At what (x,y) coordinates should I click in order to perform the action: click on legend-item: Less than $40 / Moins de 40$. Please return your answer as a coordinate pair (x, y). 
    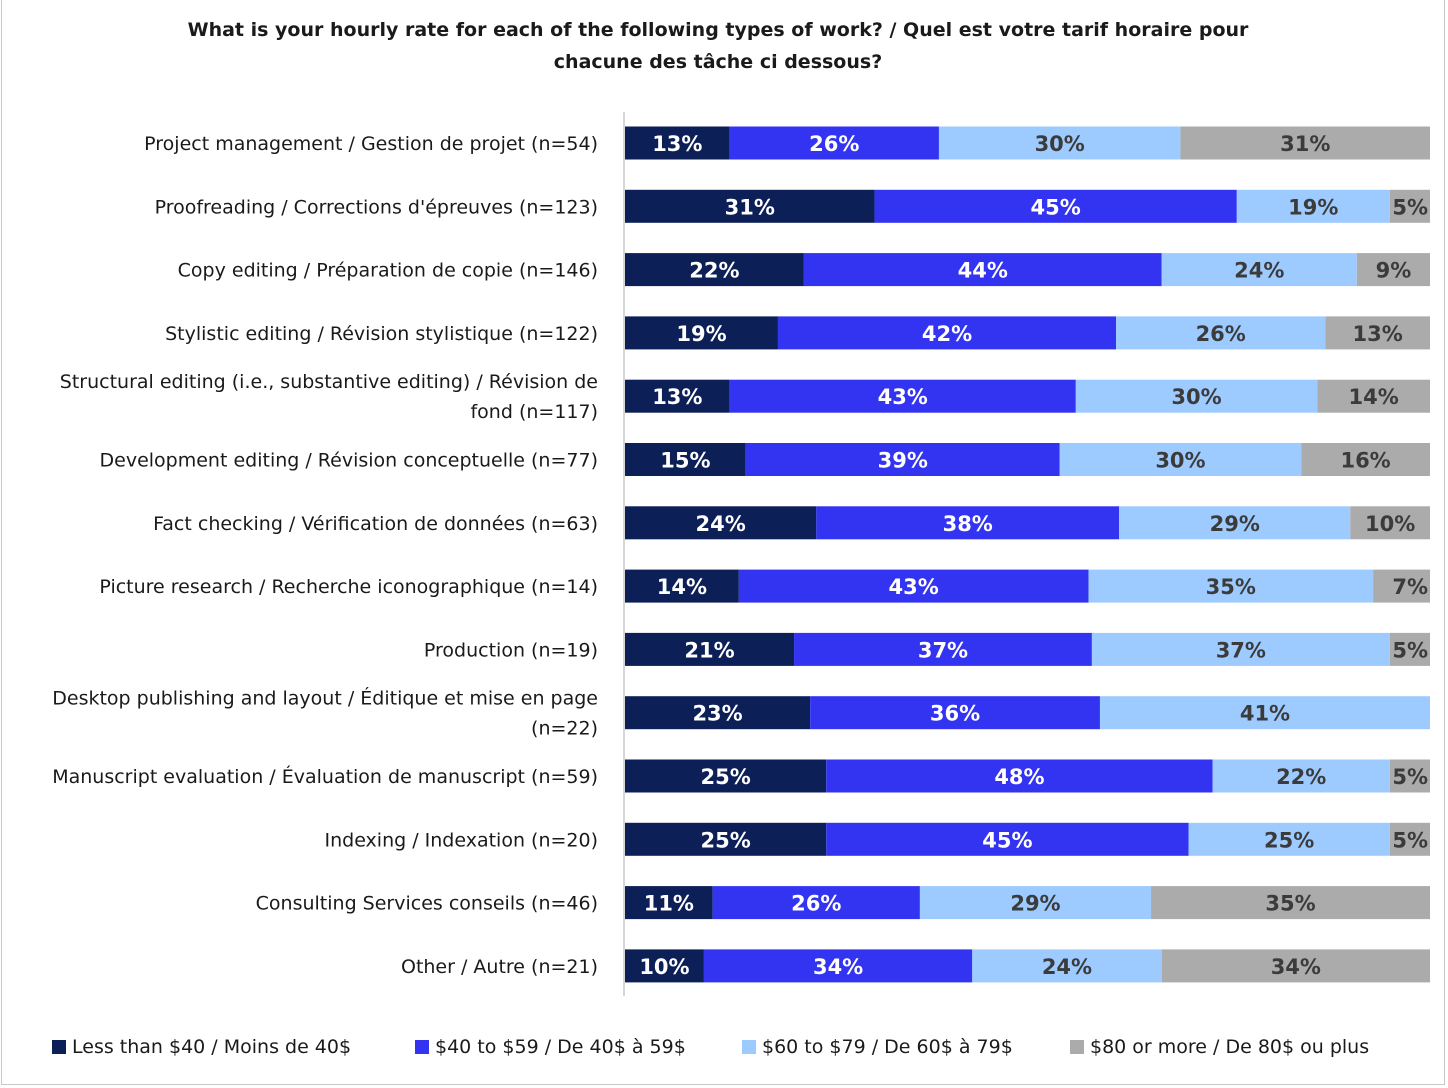
    Looking at the image, I should click on (201, 1047).